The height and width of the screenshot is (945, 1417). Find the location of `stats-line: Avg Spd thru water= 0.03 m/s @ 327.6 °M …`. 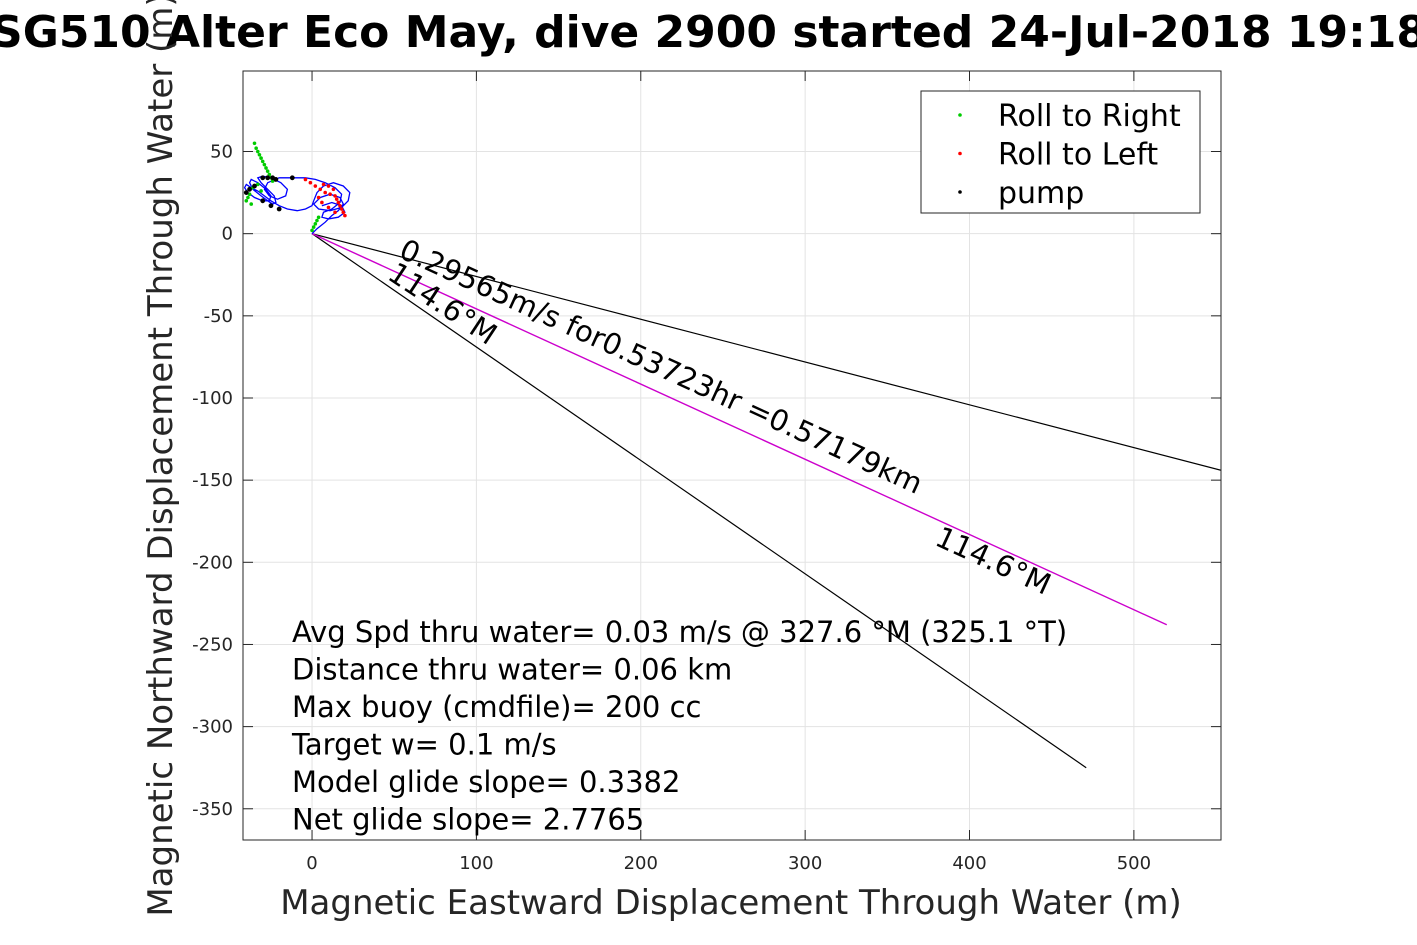

stats-line: Avg Spd thru water= 0.03 m/s @ 327.6 °M … is located at coordinates (679, 632).